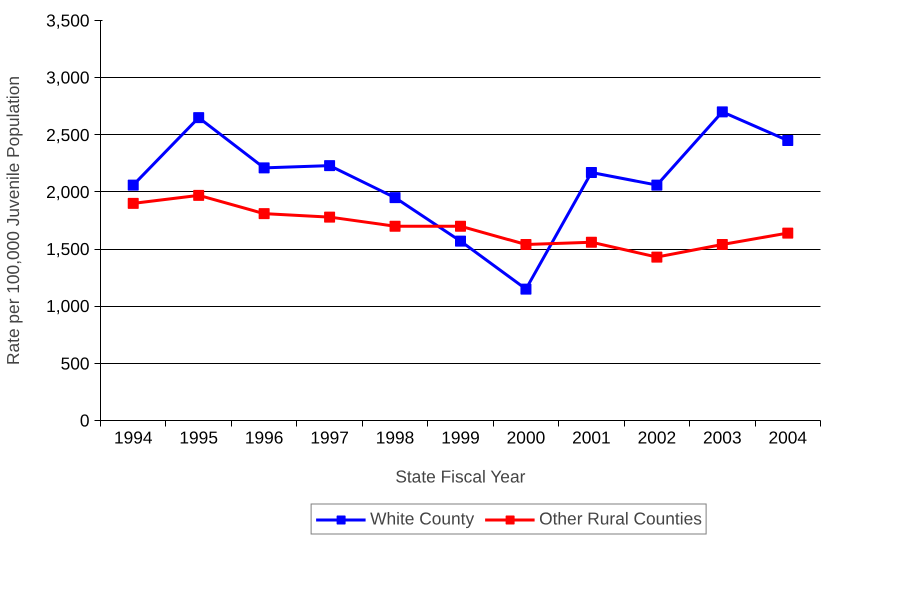  Describe the element at coordinates (591, 438) in the screenshot. I see `x-tick-label: 2001` at that location.